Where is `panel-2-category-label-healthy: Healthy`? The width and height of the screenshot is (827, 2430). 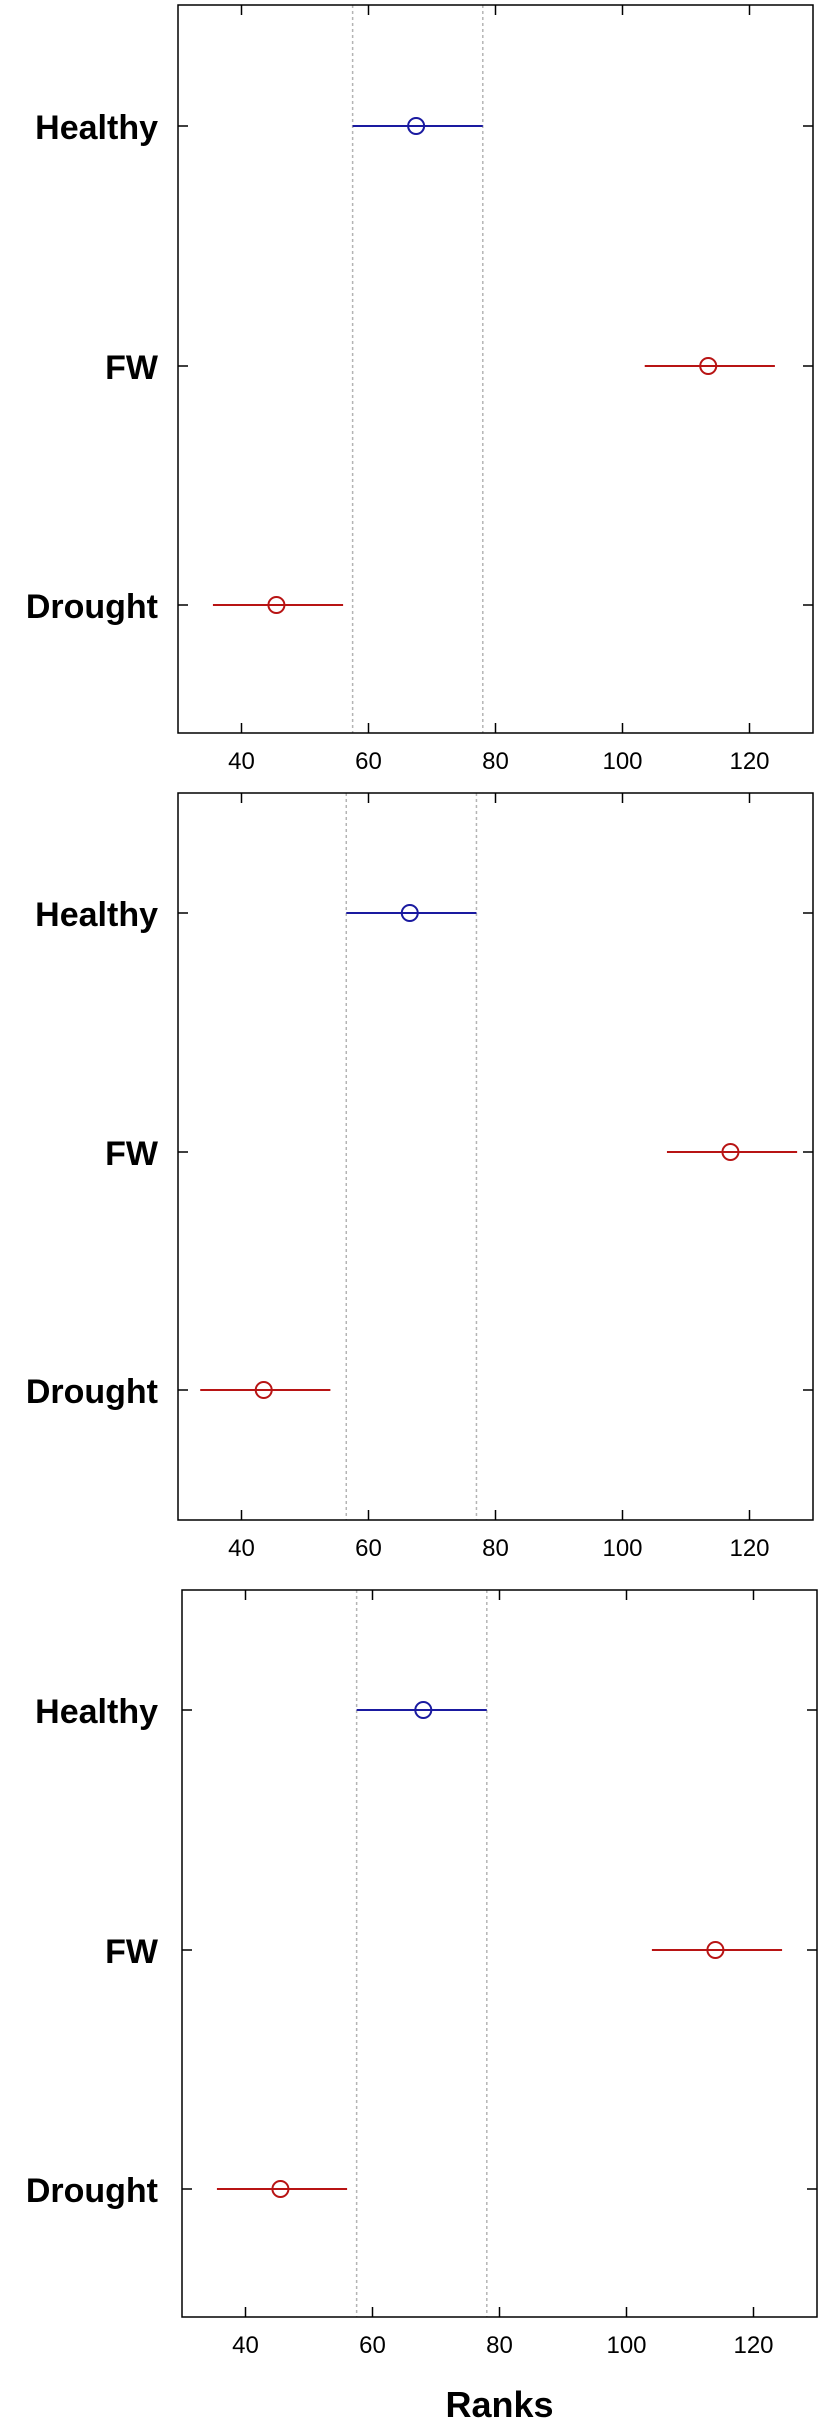
panel-2-category-label-healthy: Healthy is located at coordinates (96, 915).